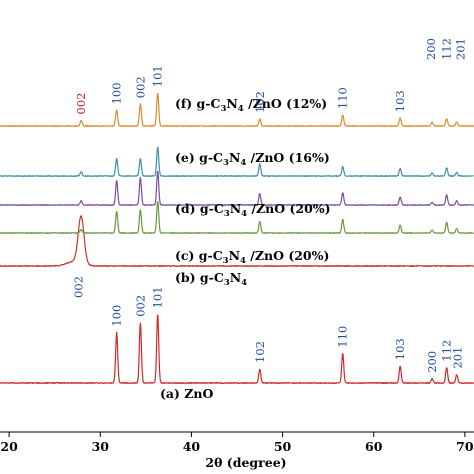 This screenshot has height=474, width=474. I want to click on x-tick-label-70: 70, so click(465, 446).